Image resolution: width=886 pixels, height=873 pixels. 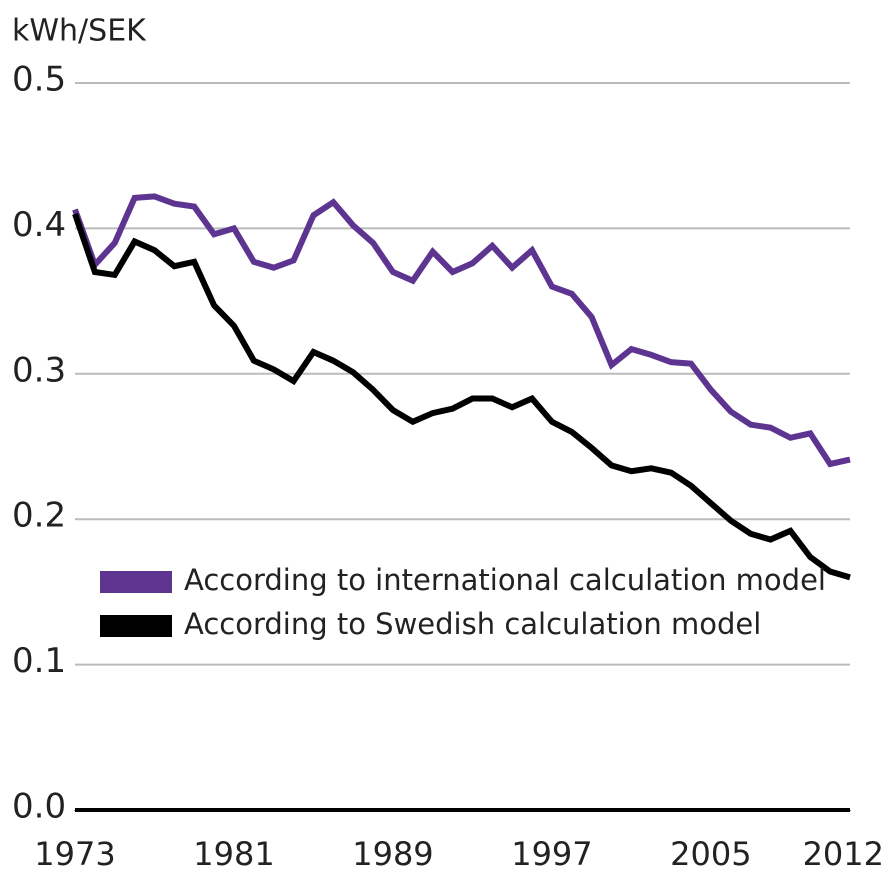 What do you see at coordinates (392, 854) in the screenshot?
I see `x-tick-label: 1989` at bounding box center [392, 854].